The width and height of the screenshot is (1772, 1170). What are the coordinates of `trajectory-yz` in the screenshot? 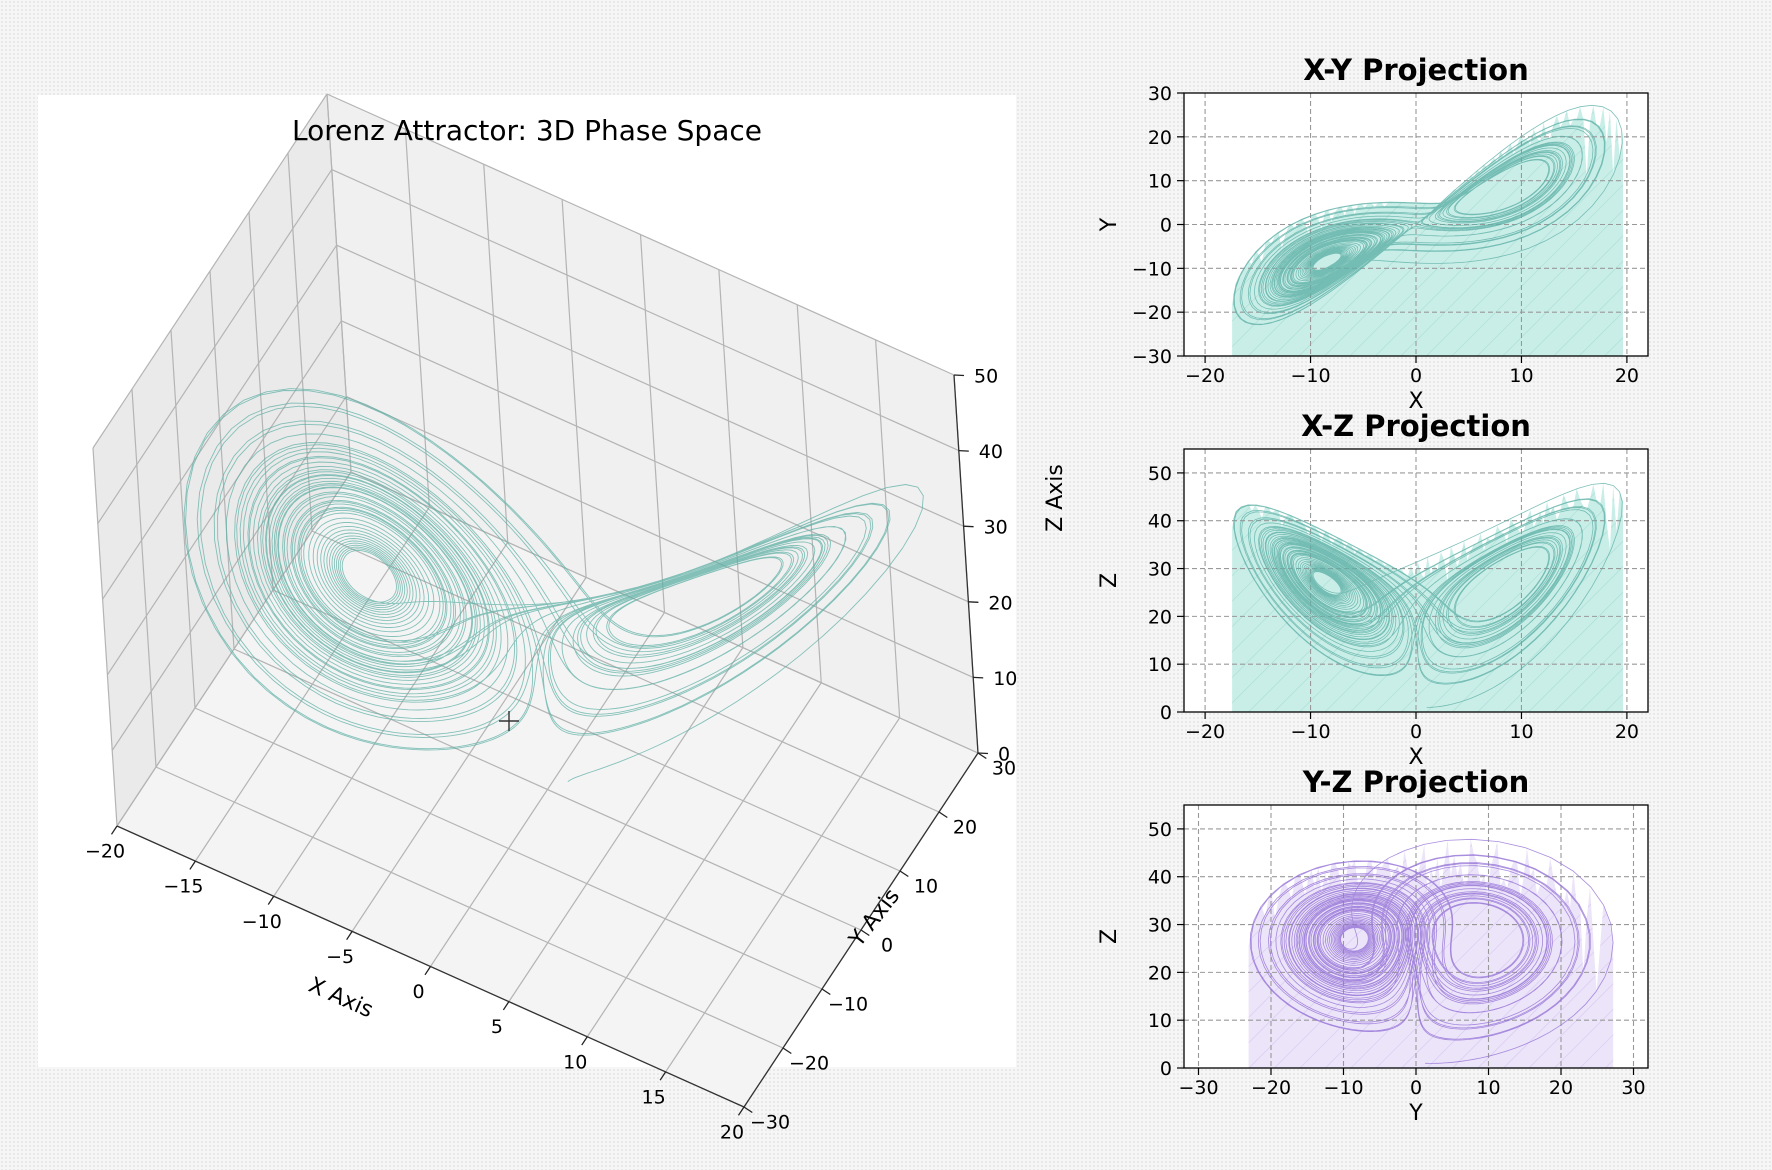 It's located at (1431, 951).